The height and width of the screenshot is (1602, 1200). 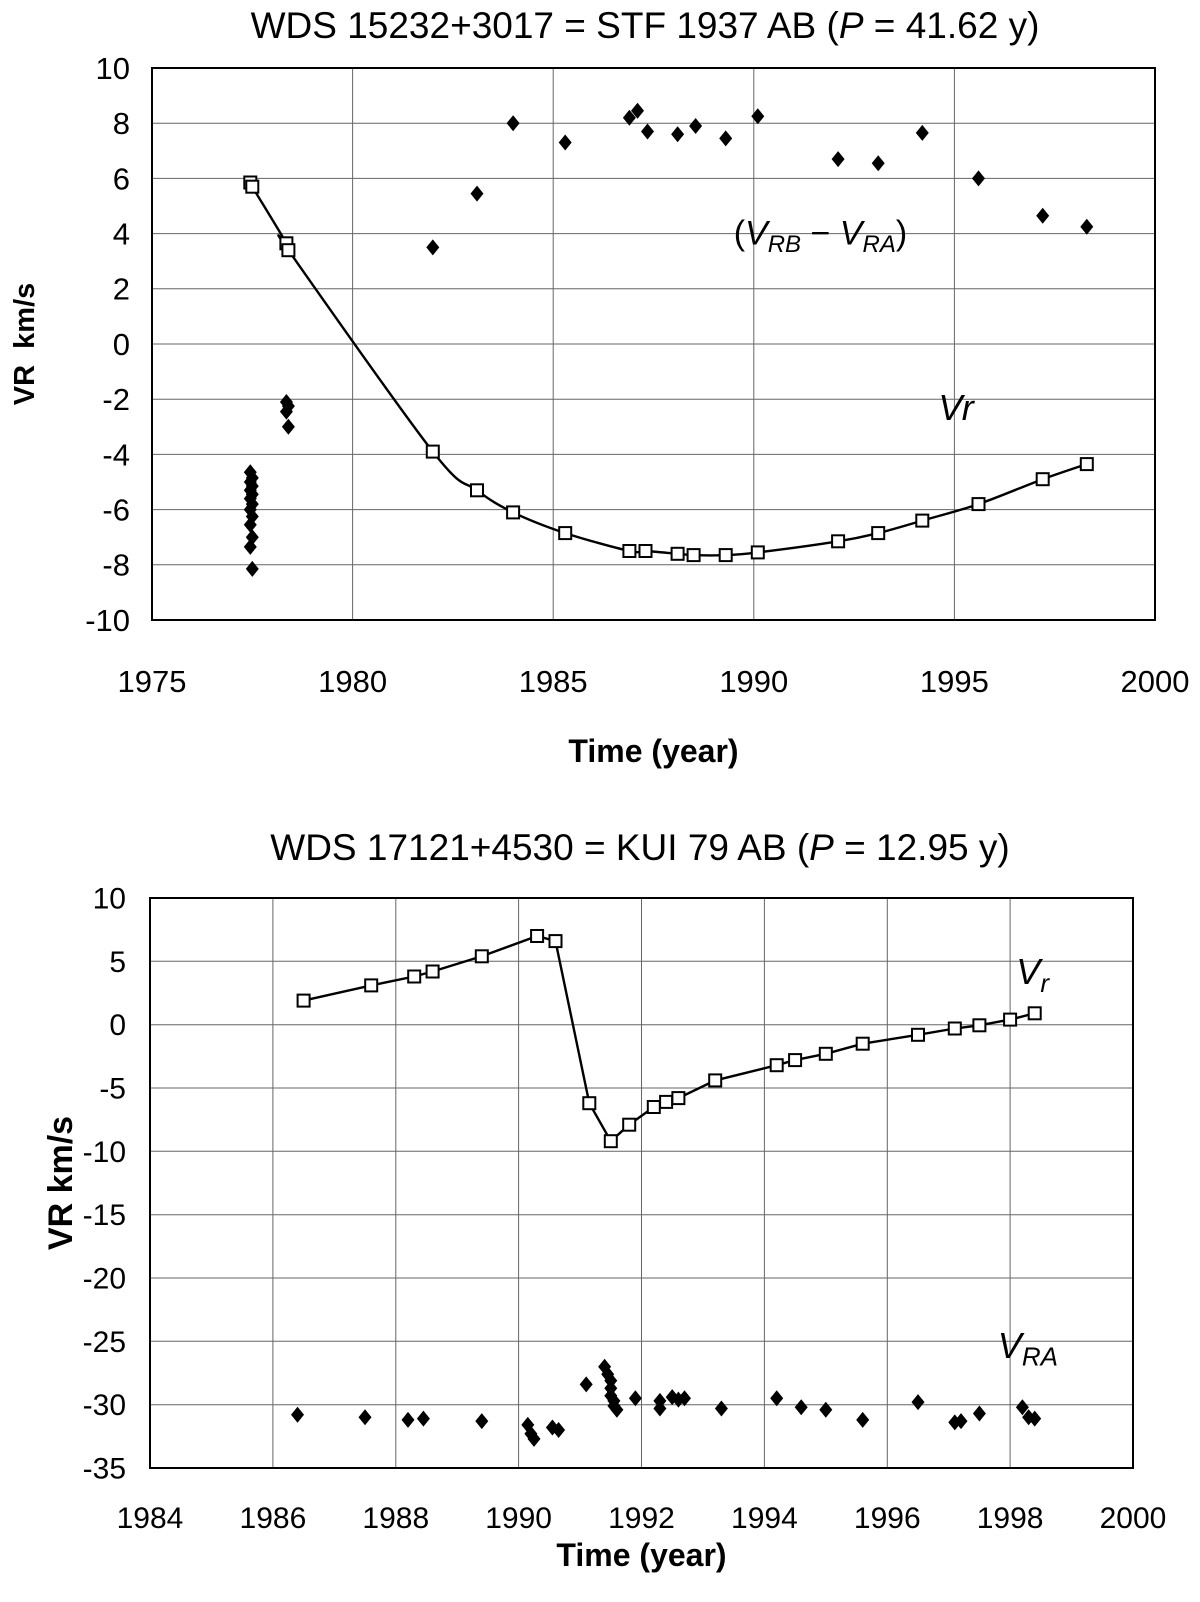 I want to click on y-tick-label: -2, so click(x=116, y=399).